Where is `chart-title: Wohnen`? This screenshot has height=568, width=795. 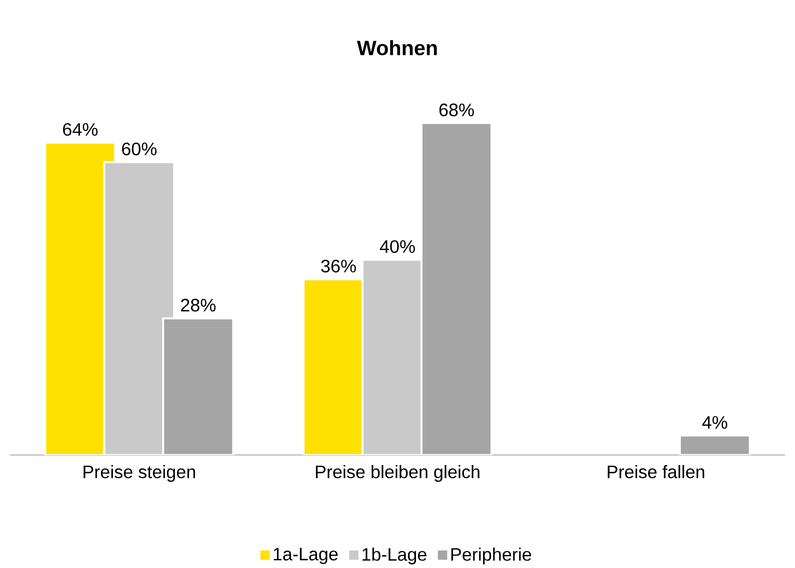 chart-title: Wohnen is located at coordinates (396, 48).